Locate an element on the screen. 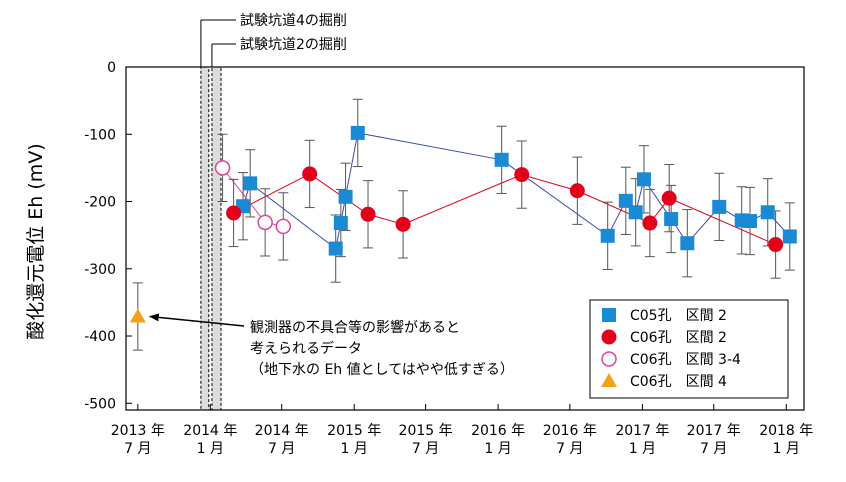 The width and height of the screenshot is (846, 482). y-tick-label: 0 is located at coordinates (111, 68).